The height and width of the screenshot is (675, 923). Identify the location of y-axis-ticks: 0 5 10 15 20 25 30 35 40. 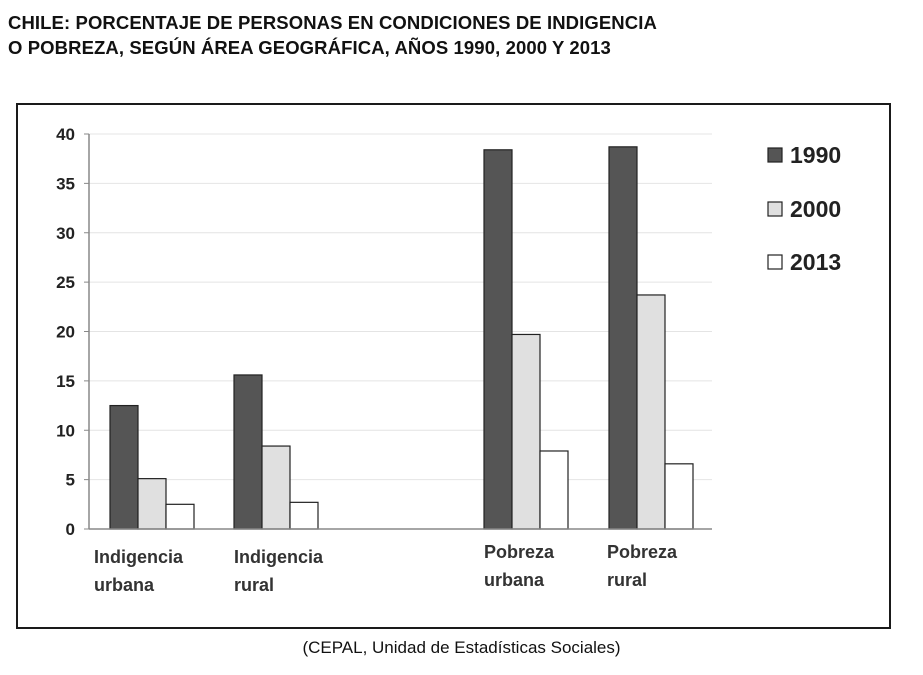
(72, 332).